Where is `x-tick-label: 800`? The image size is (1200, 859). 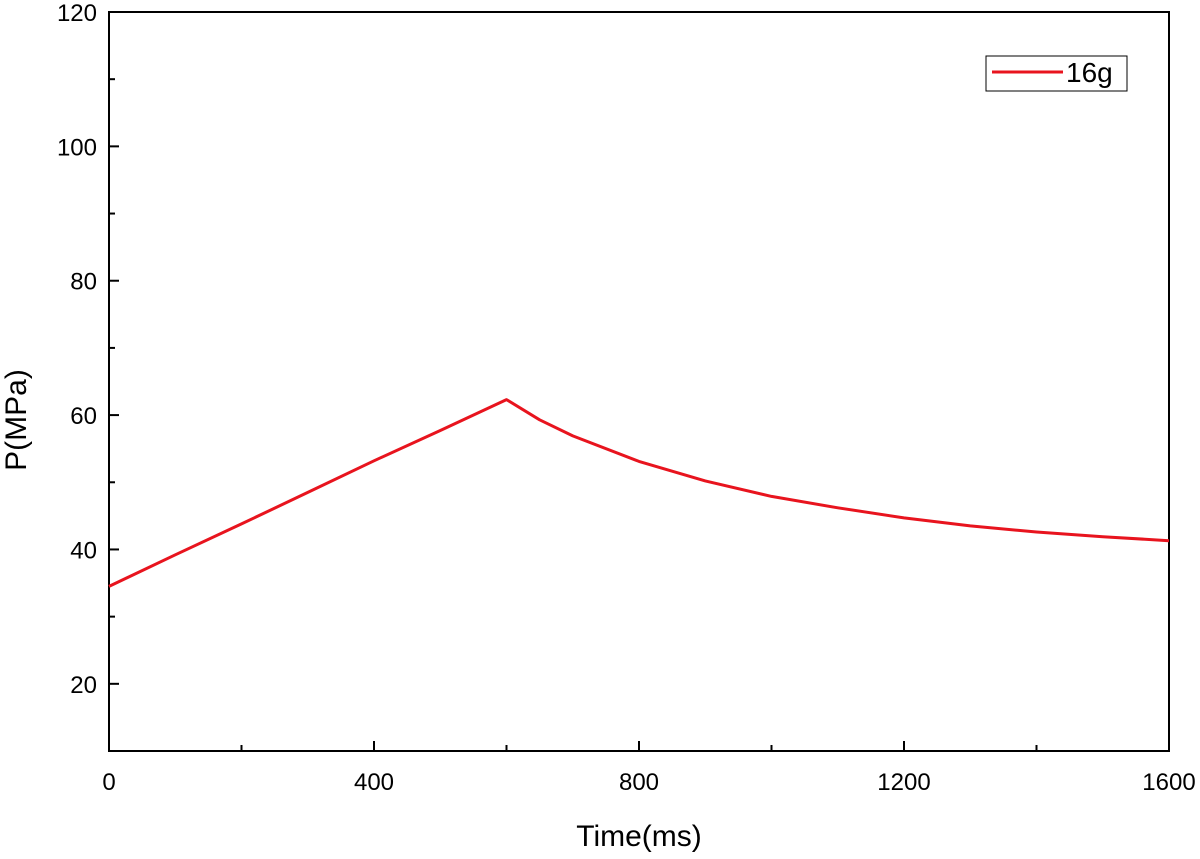 x-tick-label: 800 is located at coordinates (639, 782).